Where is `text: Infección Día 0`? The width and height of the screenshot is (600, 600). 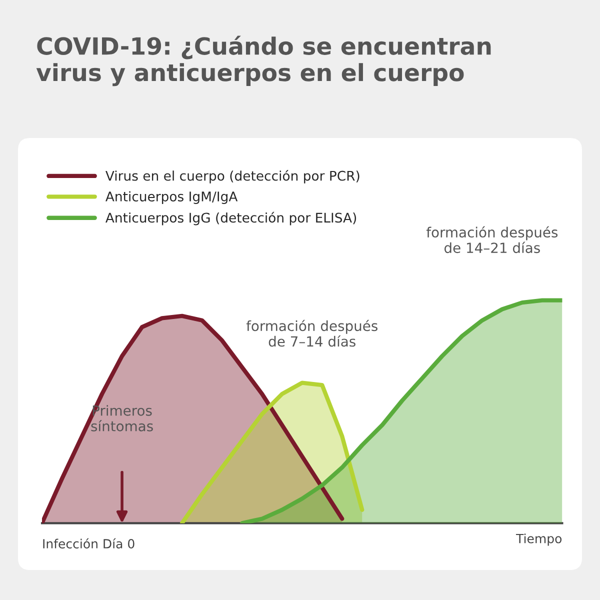
text: Infección Día 0 is located at coordinates (88, 543).